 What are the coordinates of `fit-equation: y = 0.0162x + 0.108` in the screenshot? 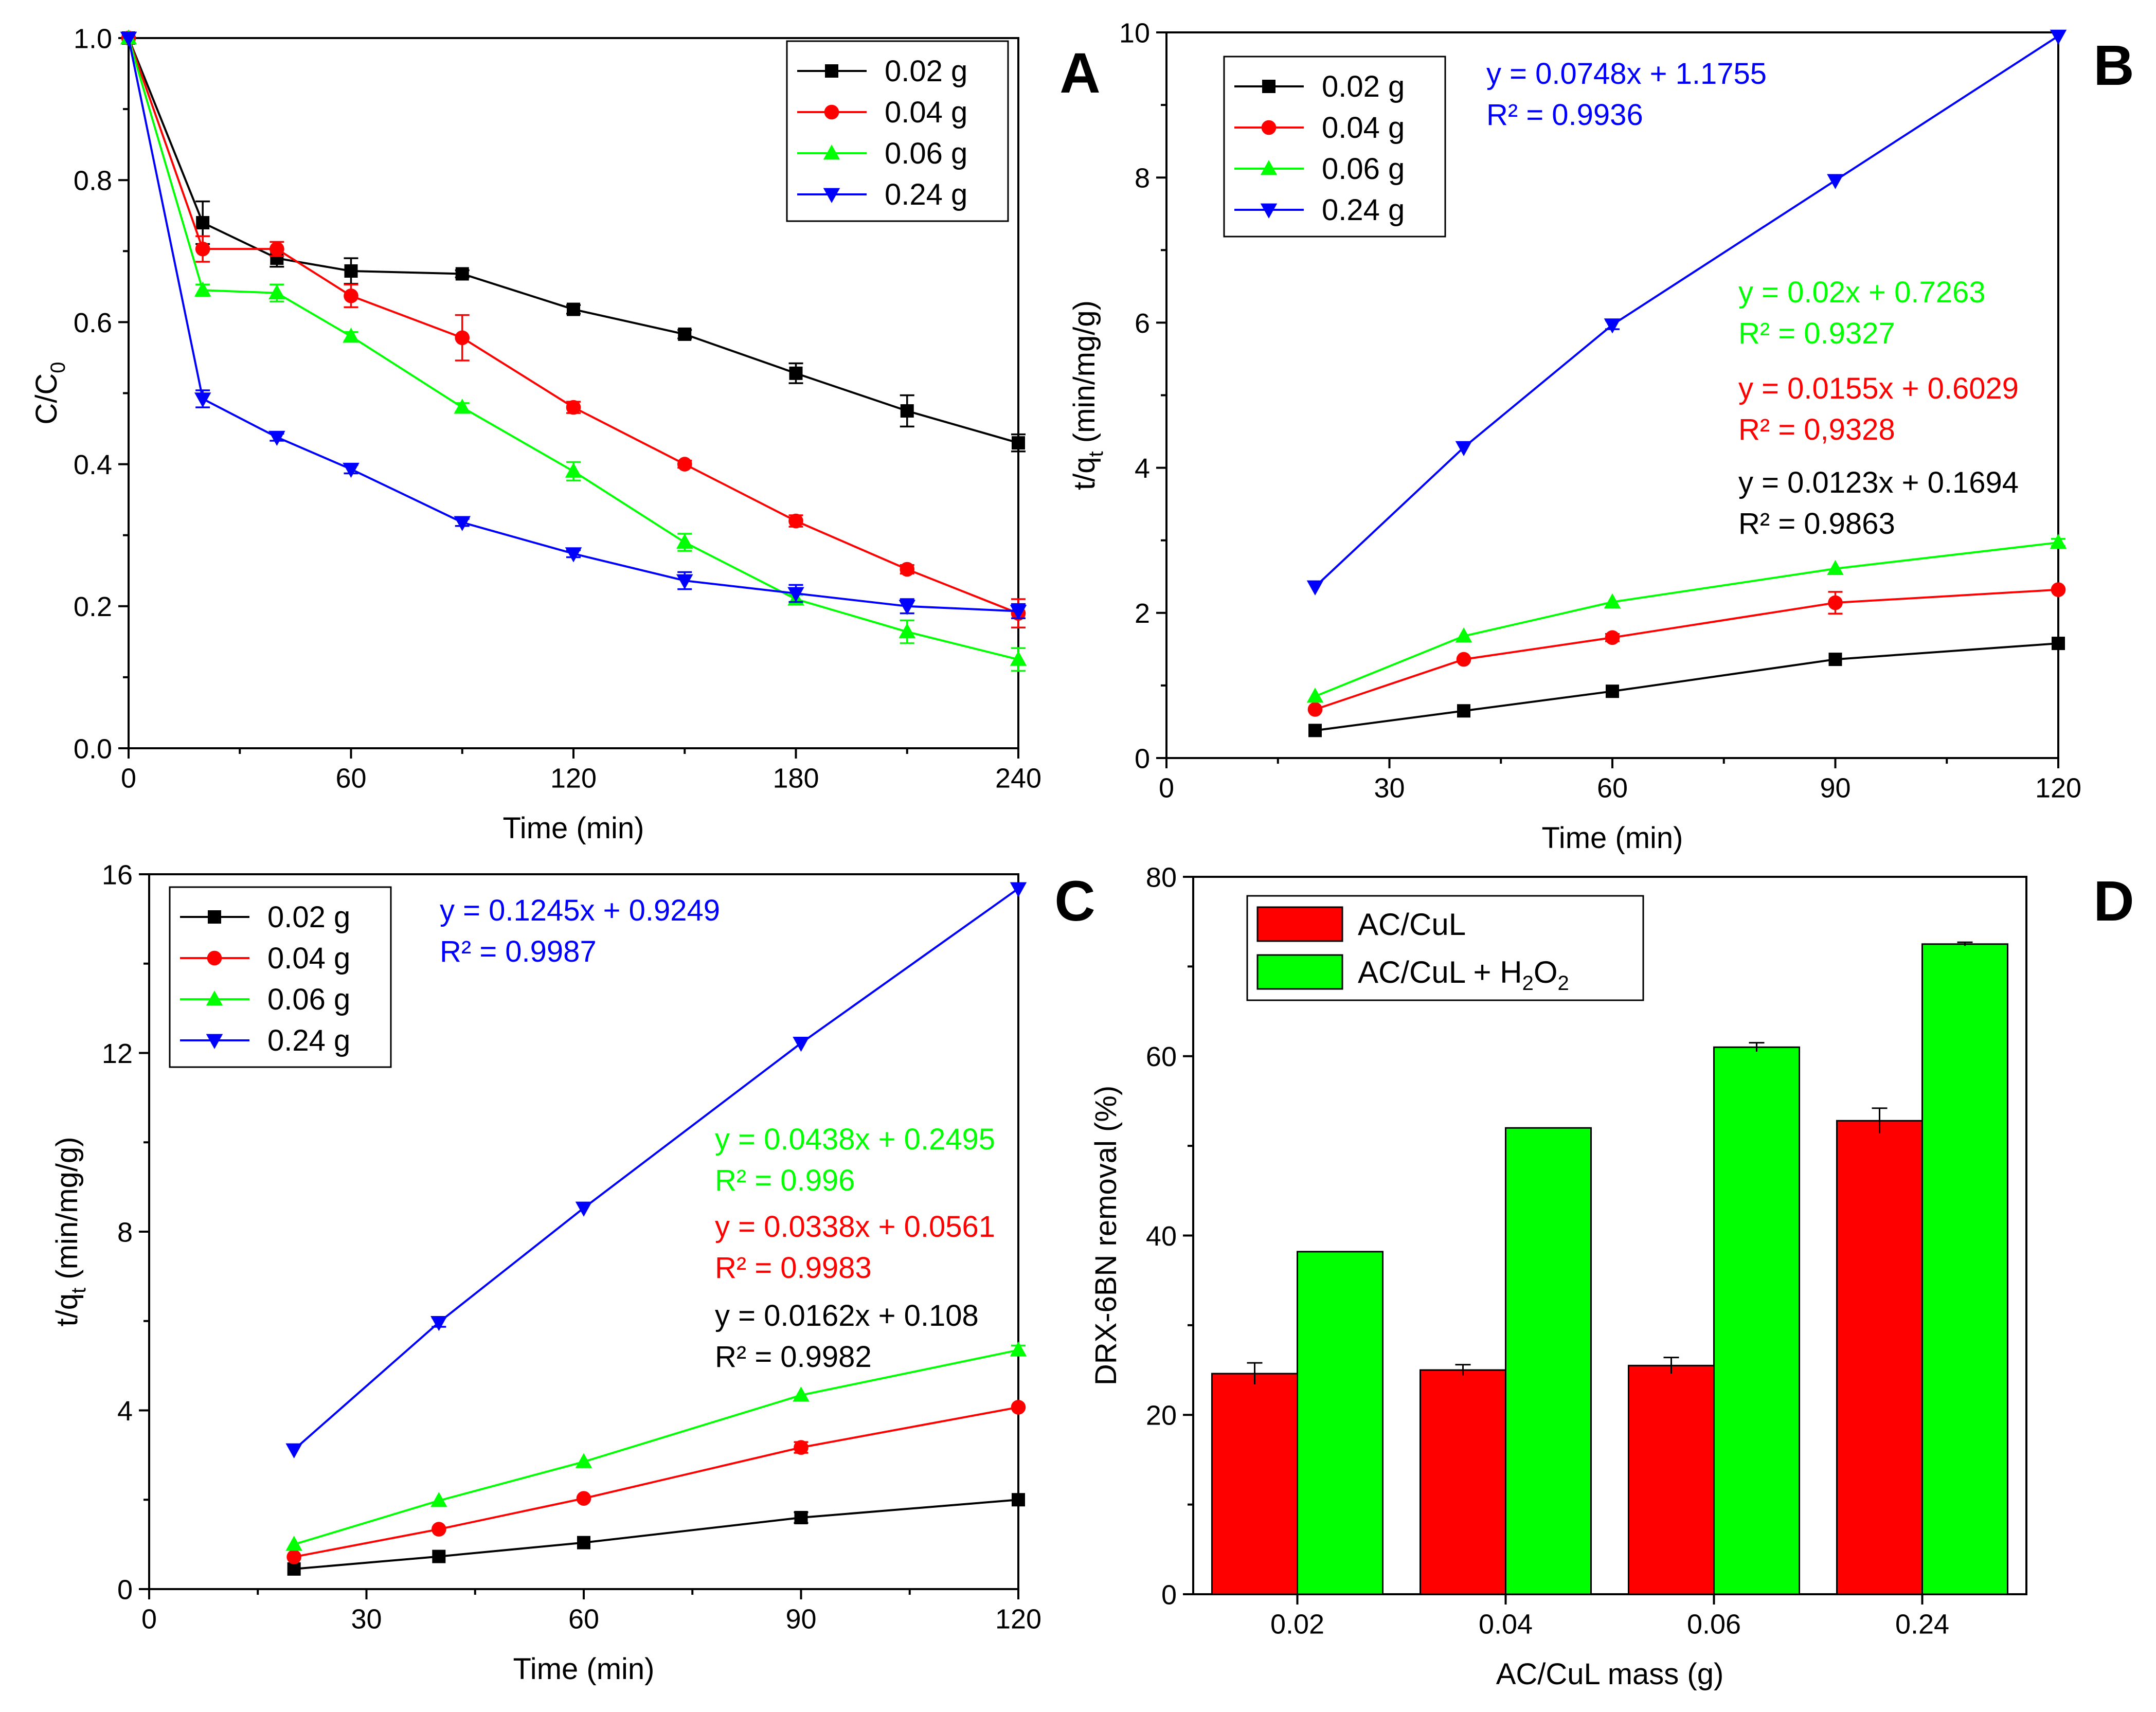 It's located at (847, 1315).